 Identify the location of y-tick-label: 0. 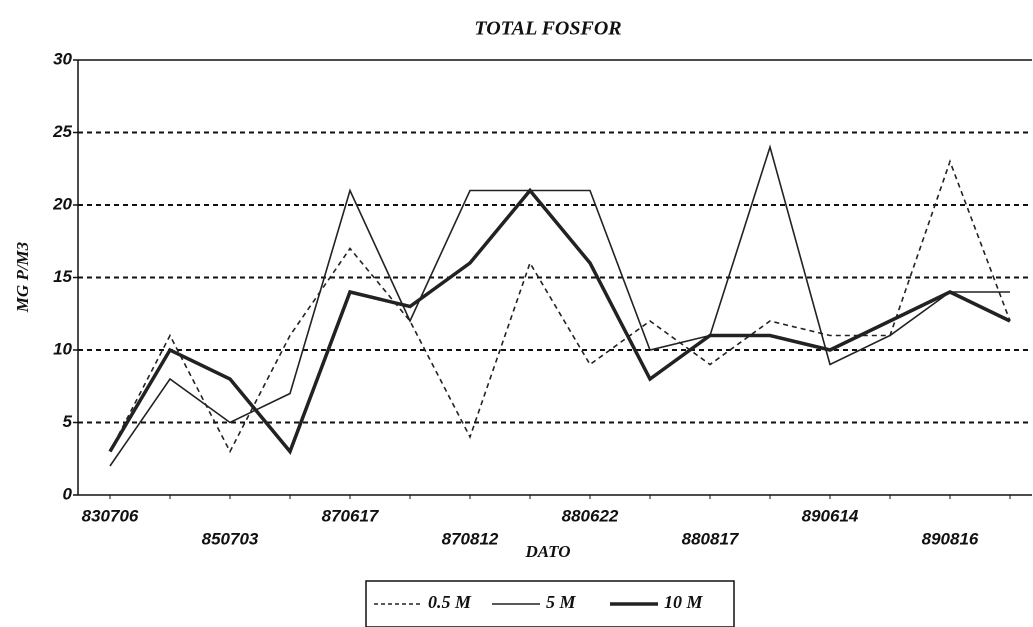
(68, 493).